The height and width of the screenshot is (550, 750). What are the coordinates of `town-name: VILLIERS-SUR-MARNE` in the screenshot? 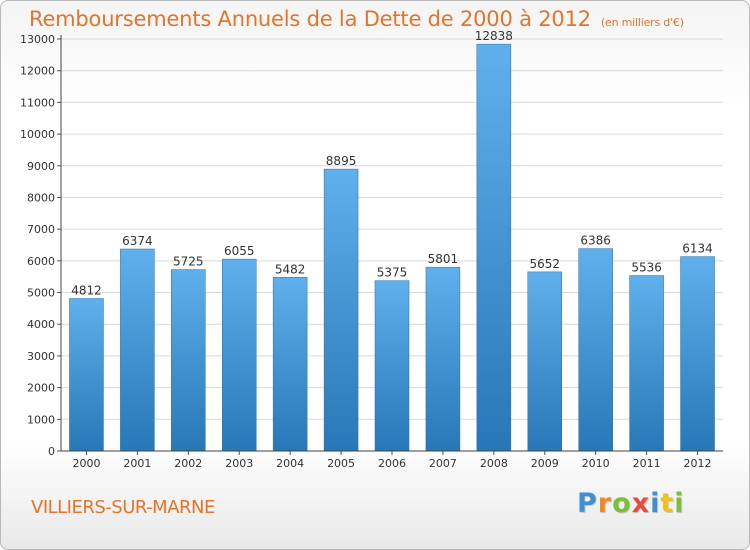 It's located at (123, 507).